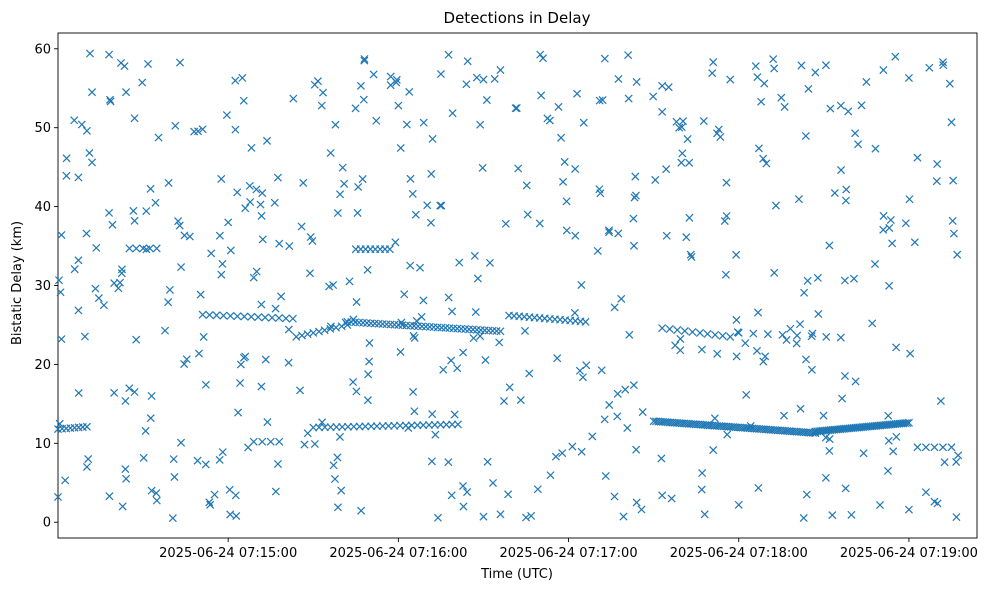 The image size is (989, 590). What do you see at coordinates (569, 553) in the screenshot?
I see `x-tick-label: 2025-06-24 07:17:00` at bounding box center [569, 553].